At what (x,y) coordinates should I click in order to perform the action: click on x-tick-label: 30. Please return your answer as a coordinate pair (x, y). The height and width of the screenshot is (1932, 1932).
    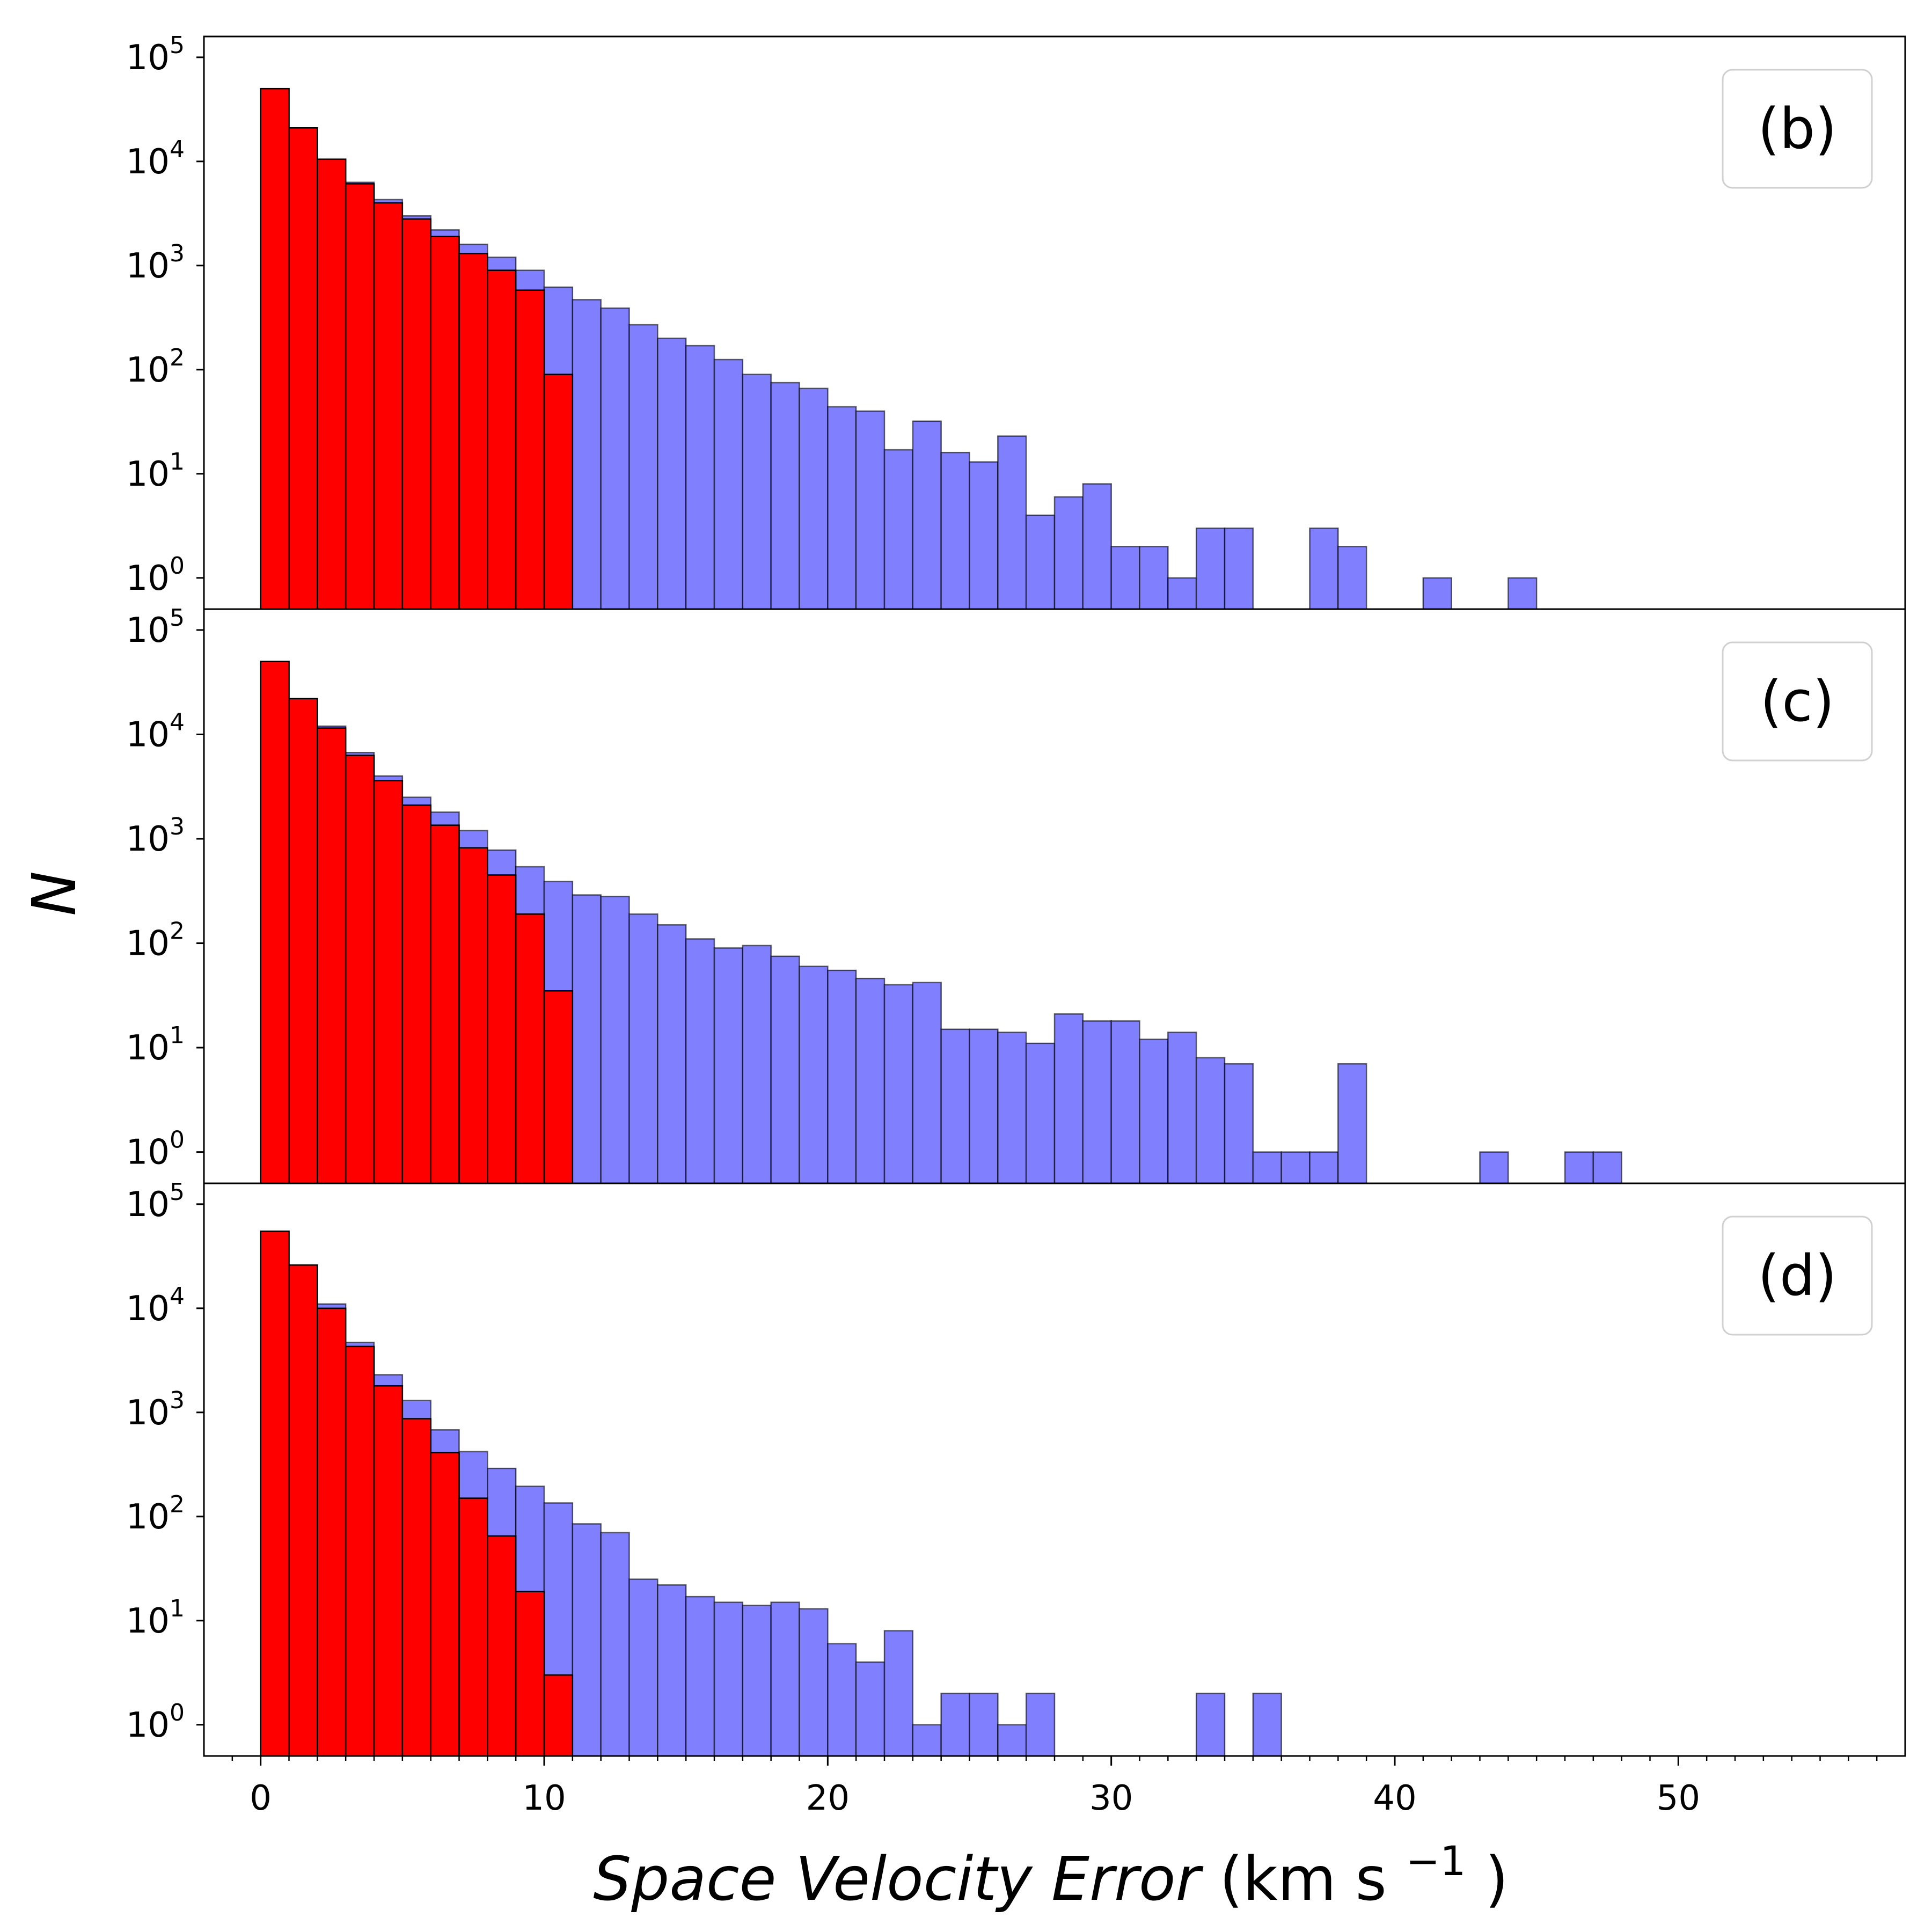
    Looking at the image, I should click on (1111, 1798).